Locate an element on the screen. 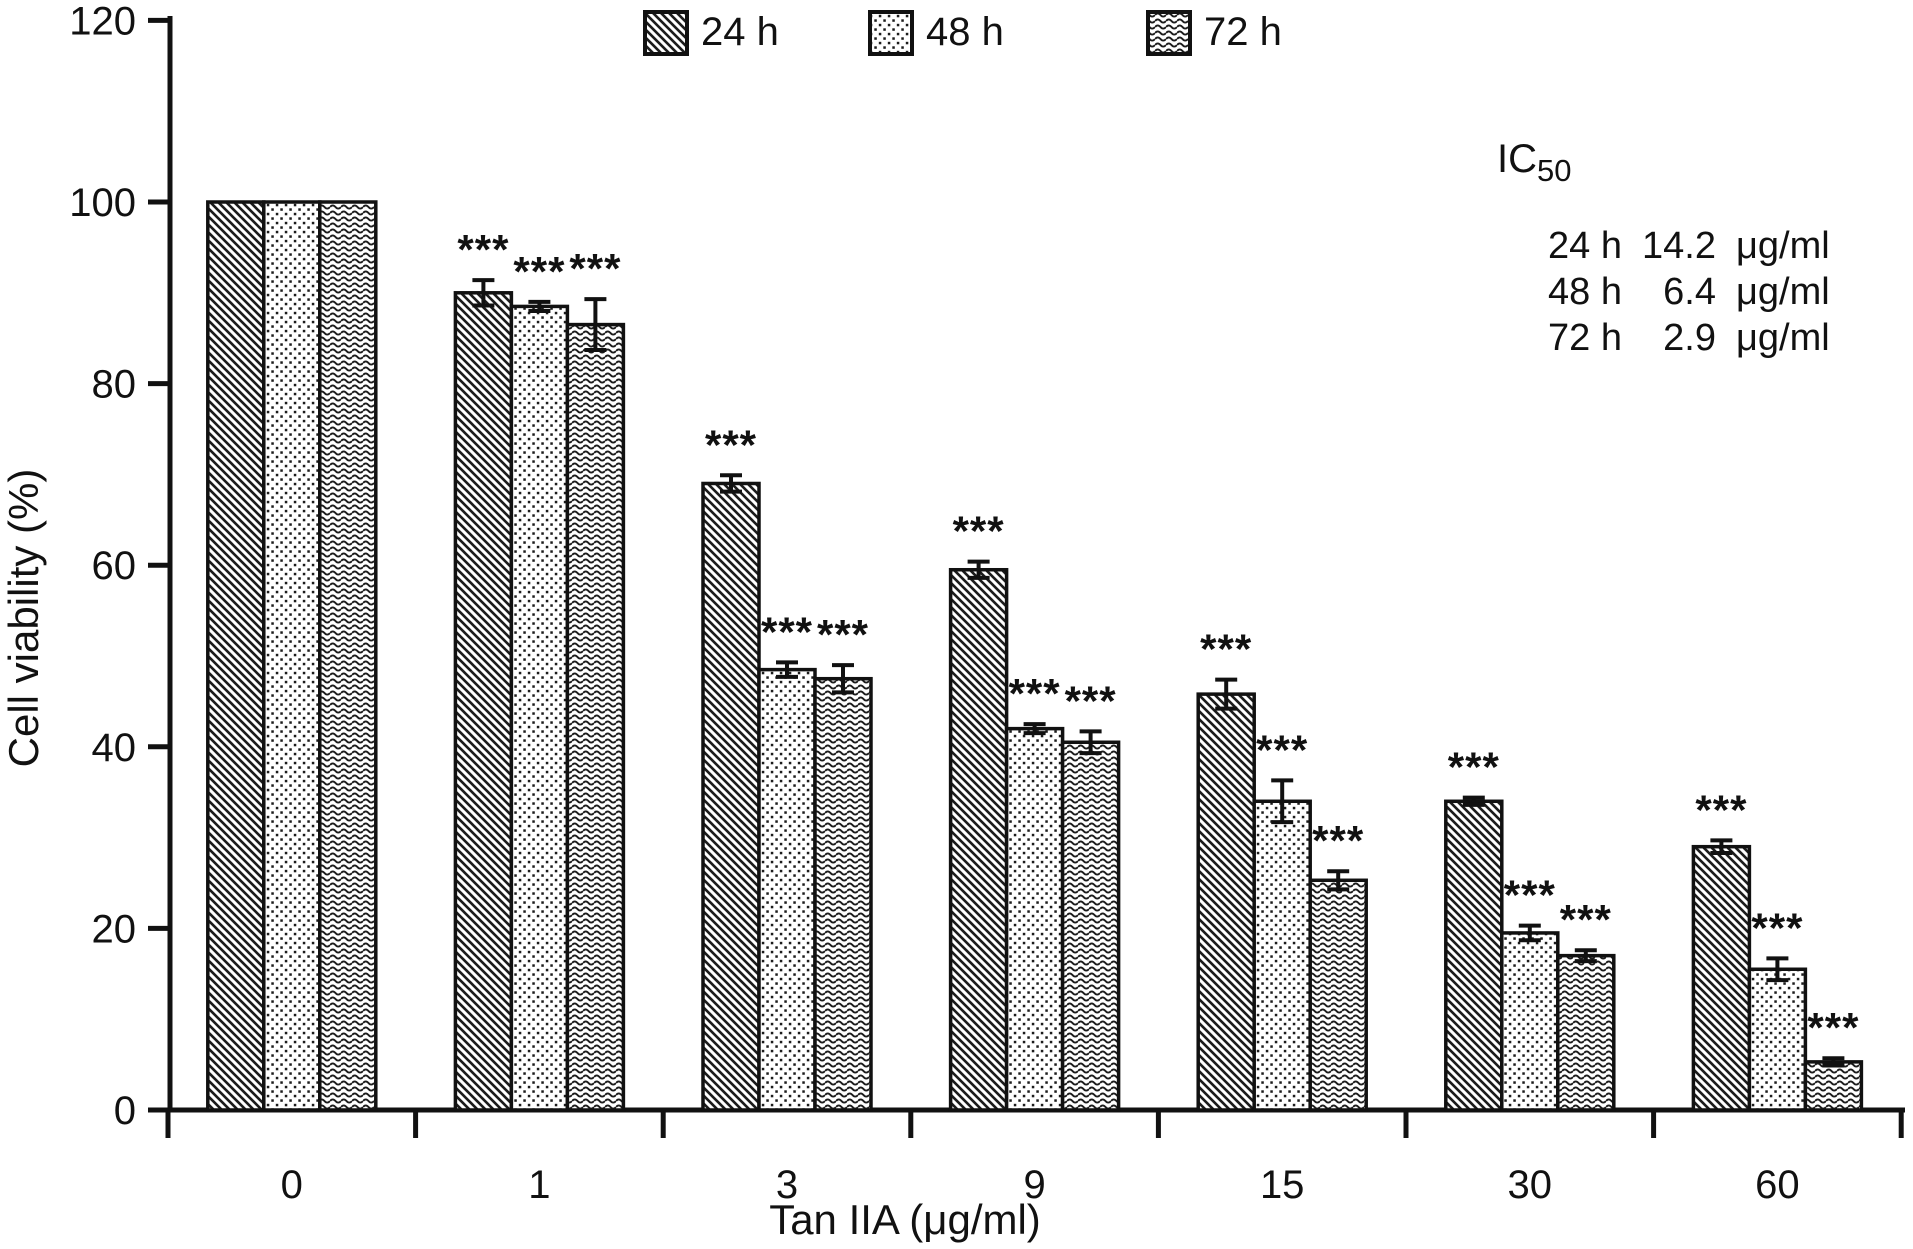  bar-48h-cat60 is located at coordinates (1777, 1039).